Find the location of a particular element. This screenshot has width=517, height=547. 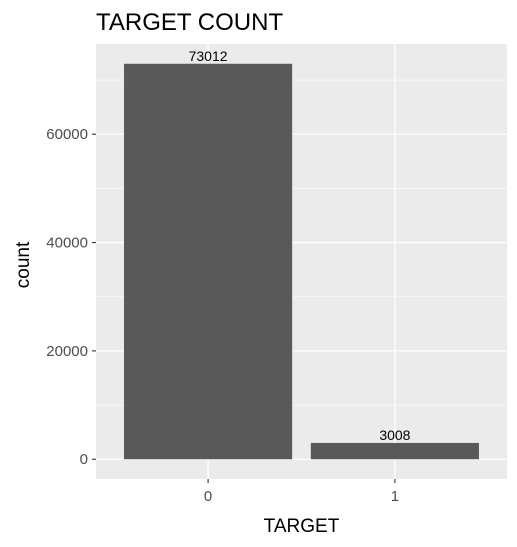

bar is located at coordinates (394, 451).